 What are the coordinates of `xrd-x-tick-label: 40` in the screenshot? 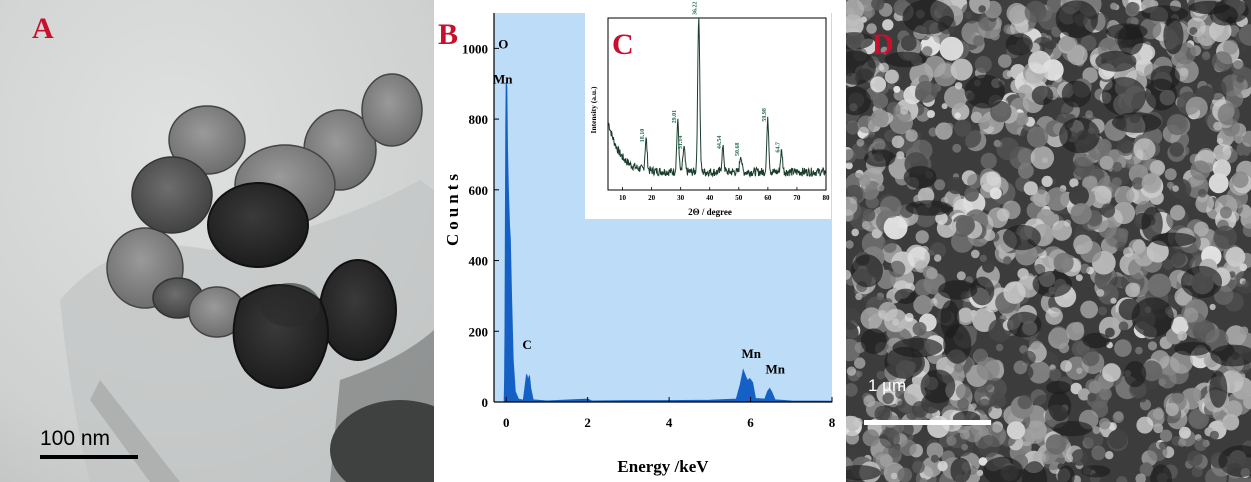 It's located at (710, 198).